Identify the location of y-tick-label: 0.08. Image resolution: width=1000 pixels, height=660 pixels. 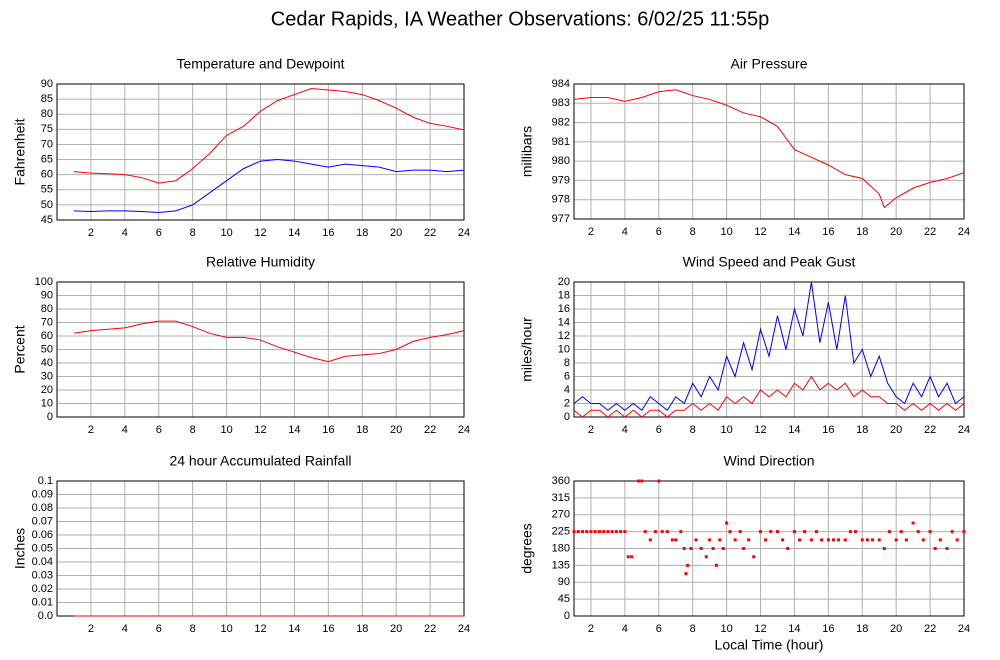
(42, 508).